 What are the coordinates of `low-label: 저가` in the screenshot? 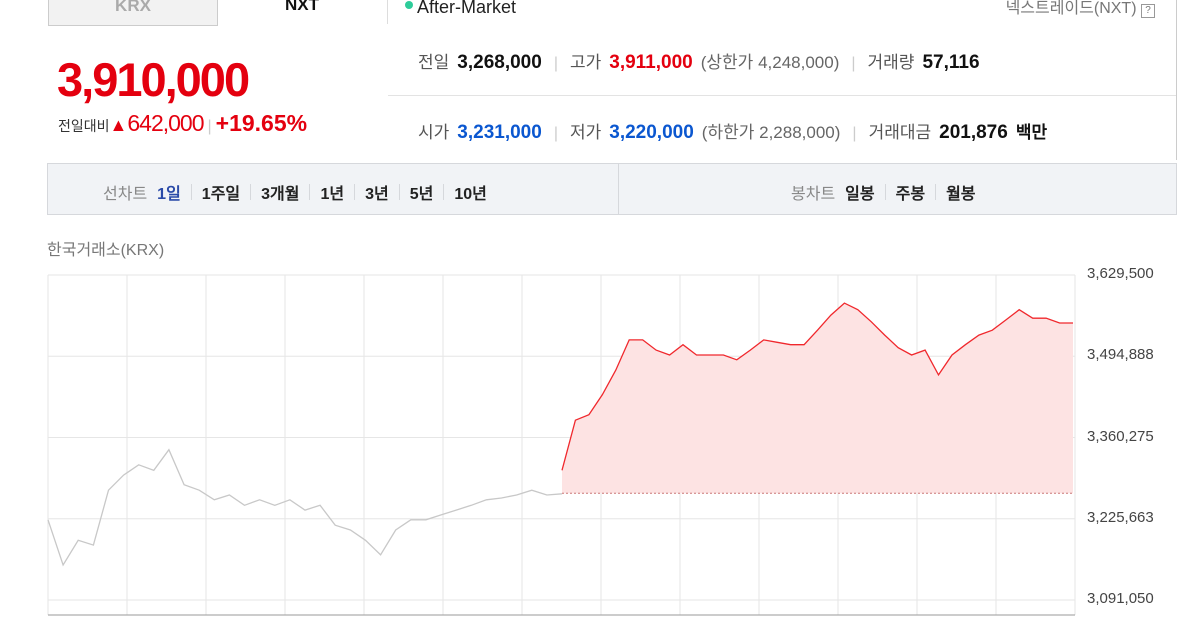 It's located at (585, 132).